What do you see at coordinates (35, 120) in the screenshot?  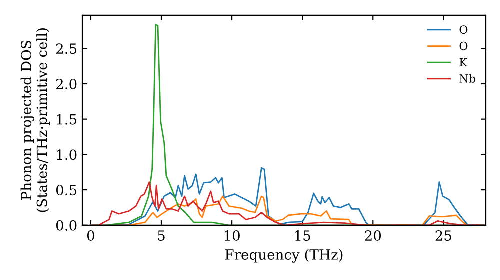 I see `y-axis-title: Phonon projected DOS (States/THz·primitive cell)` at bounding box center [35, 120].